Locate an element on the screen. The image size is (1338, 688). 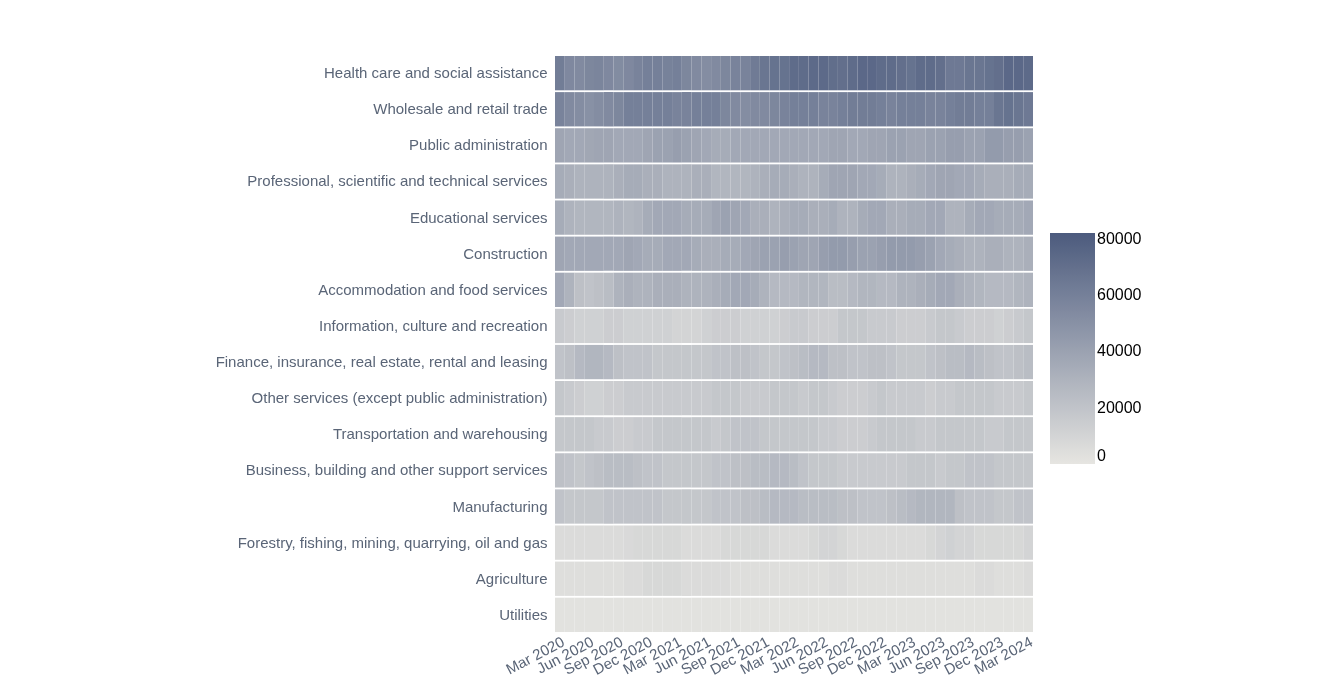
y-tick-label: Health care and social assistance is located at coordinates (436, 73).